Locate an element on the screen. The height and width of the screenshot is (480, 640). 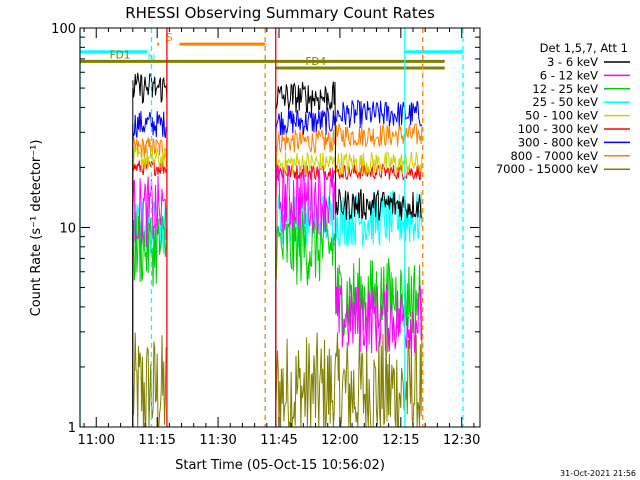
legend-label: 50 - 100 keV is located at coordinates (561, 116).